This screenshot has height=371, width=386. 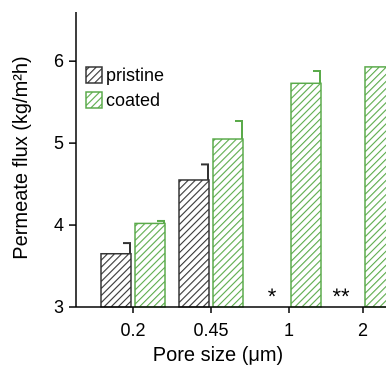 What do you see at coordinates (21, 157) in the screenshot?
I see `y-axis-label: Permeate flux (kg/m²h)` at bounding box center [21, 157].